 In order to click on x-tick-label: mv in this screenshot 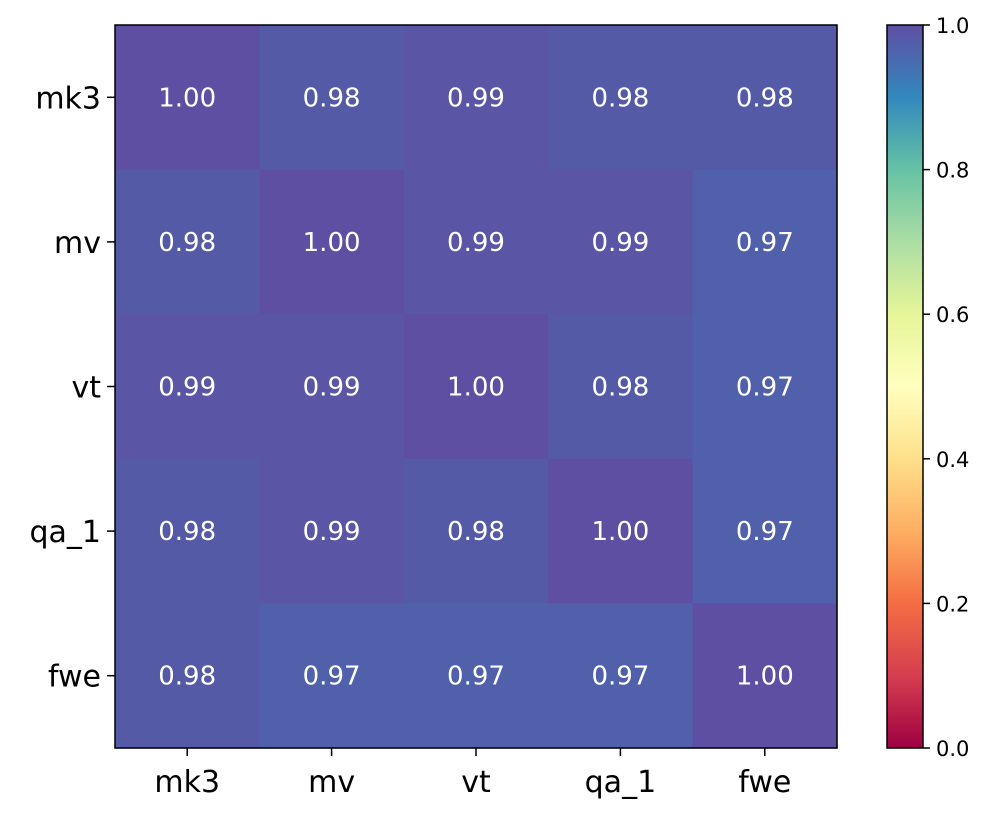, I will do `click(331, 782)`.